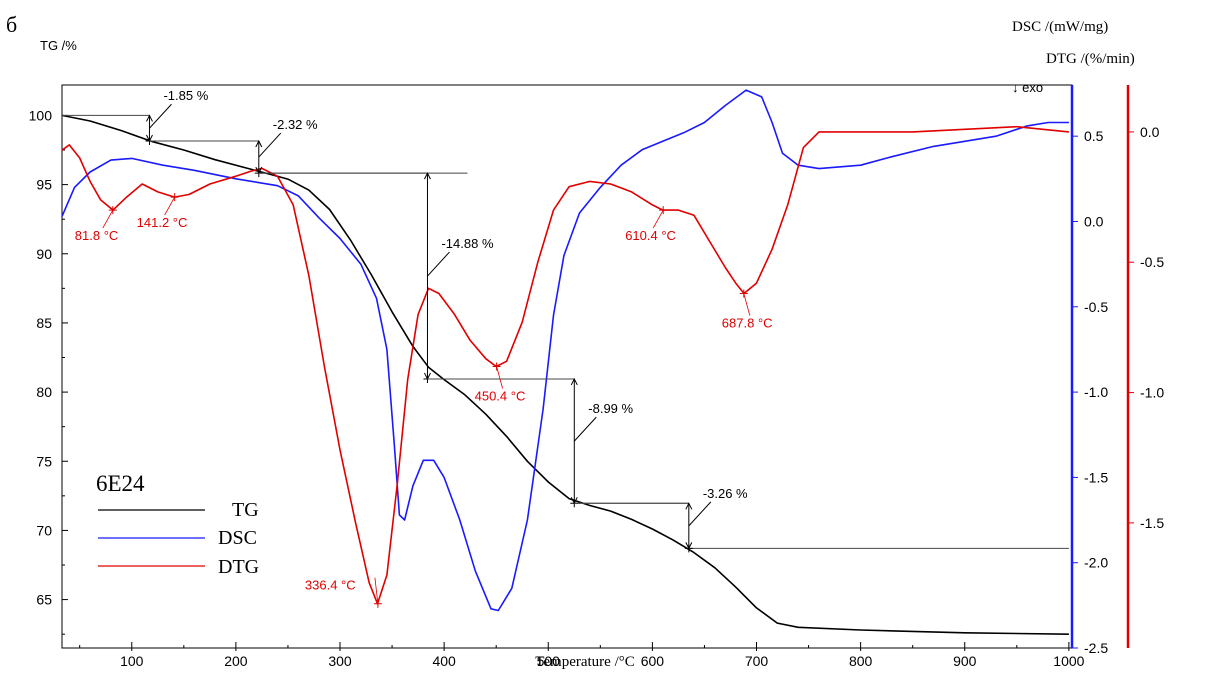 The width and height of the screenshot is (1220, 675). What do you see at coordinates (1096, 477) in the screenshot?
I see `dsc-tick-label: -1.5` at bounding box center [1096, 477].